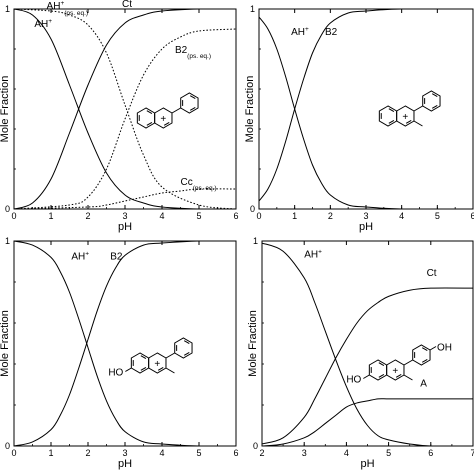  I want to click on series-line-cc-ps-eq-, so click(125, 198).